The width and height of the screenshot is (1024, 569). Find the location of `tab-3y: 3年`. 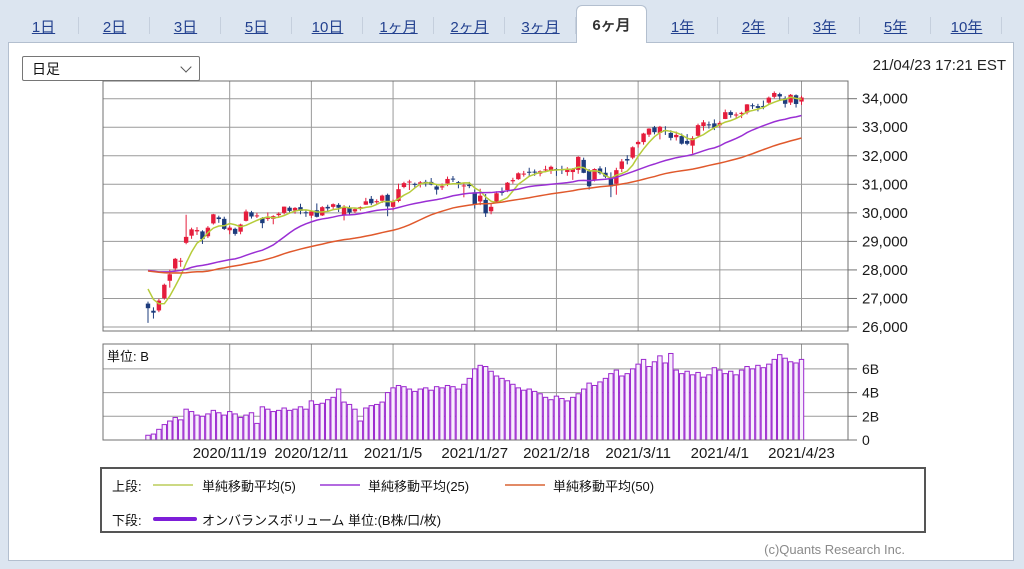

tab-3y: 3年 is located at coordinates (824, 26).